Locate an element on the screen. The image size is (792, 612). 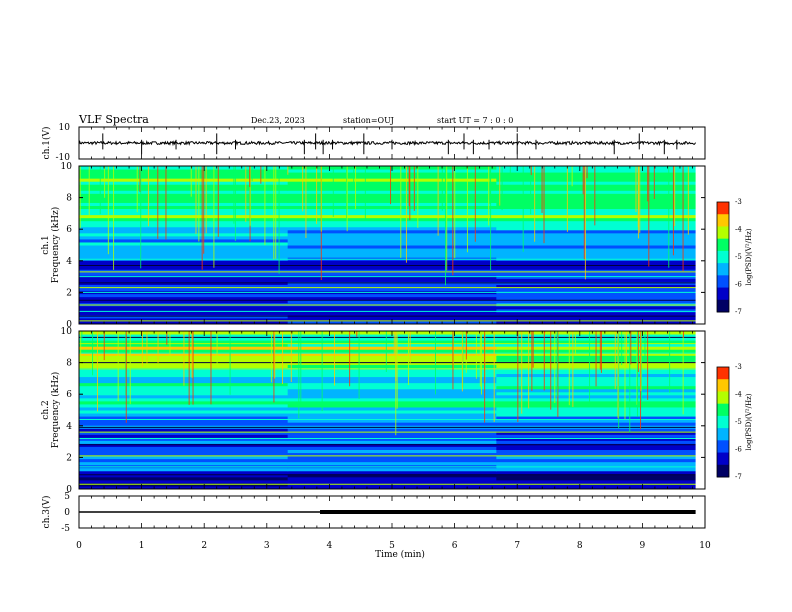
ch1-waveform-line is located at coordinates (387, 143).